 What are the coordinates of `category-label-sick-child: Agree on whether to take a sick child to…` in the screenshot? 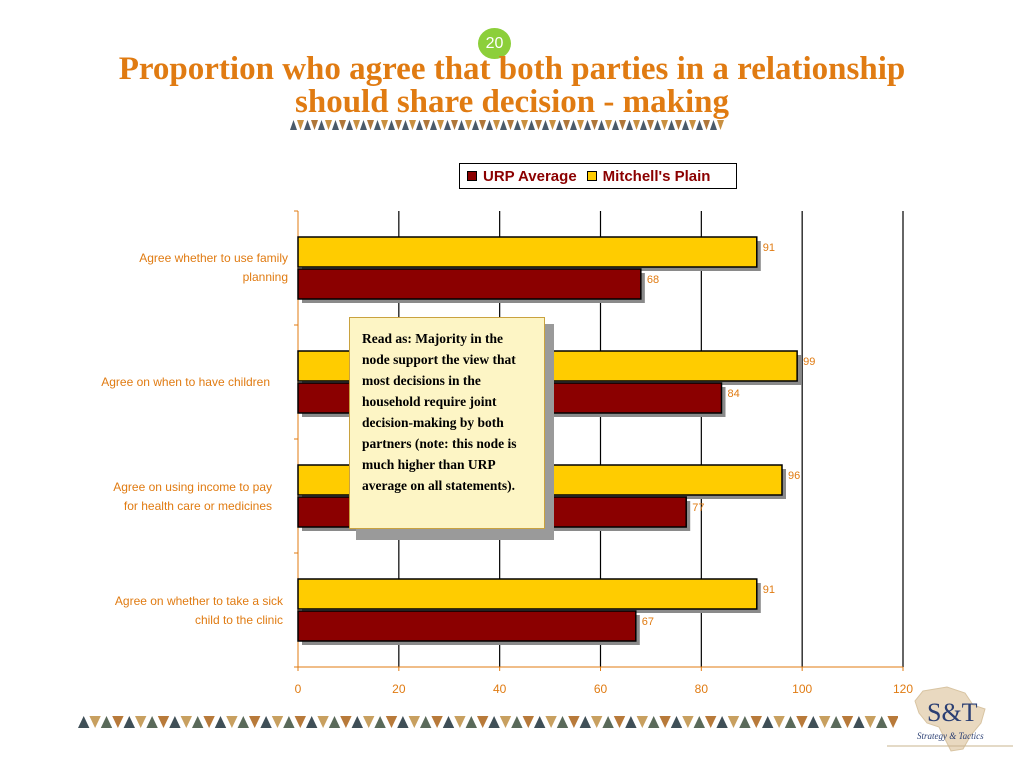 It's located at (198, 610).